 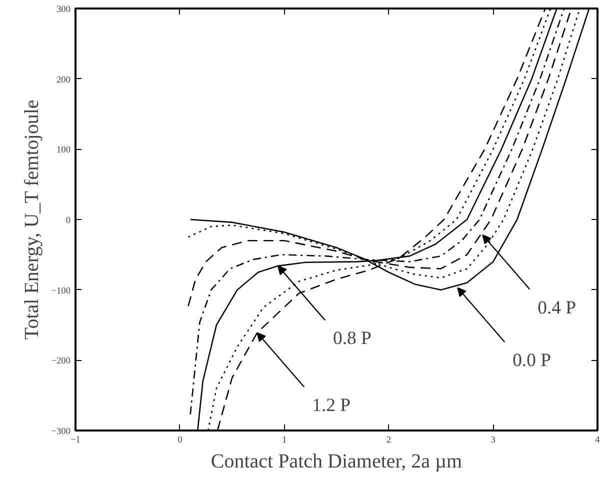 I want to click on y-tick-label: −300, so click(x=61, y=432).